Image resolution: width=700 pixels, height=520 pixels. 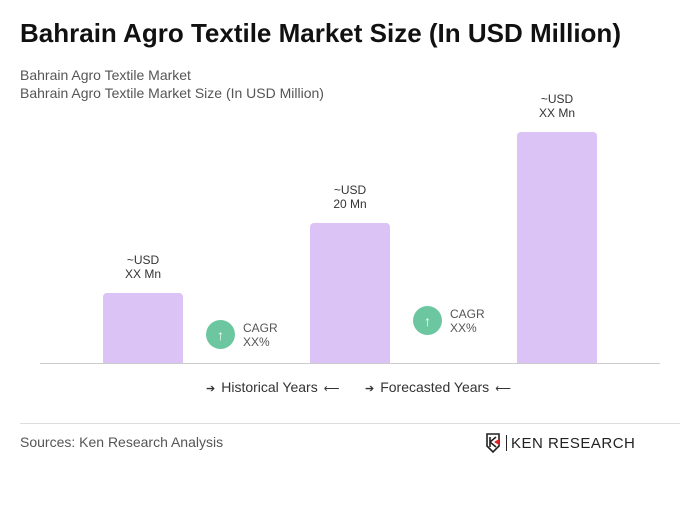 What do you see at coordinates (269, 387) in the screenshot?
I see `legend-label: Historical Years` at bounding box center [269, 387].